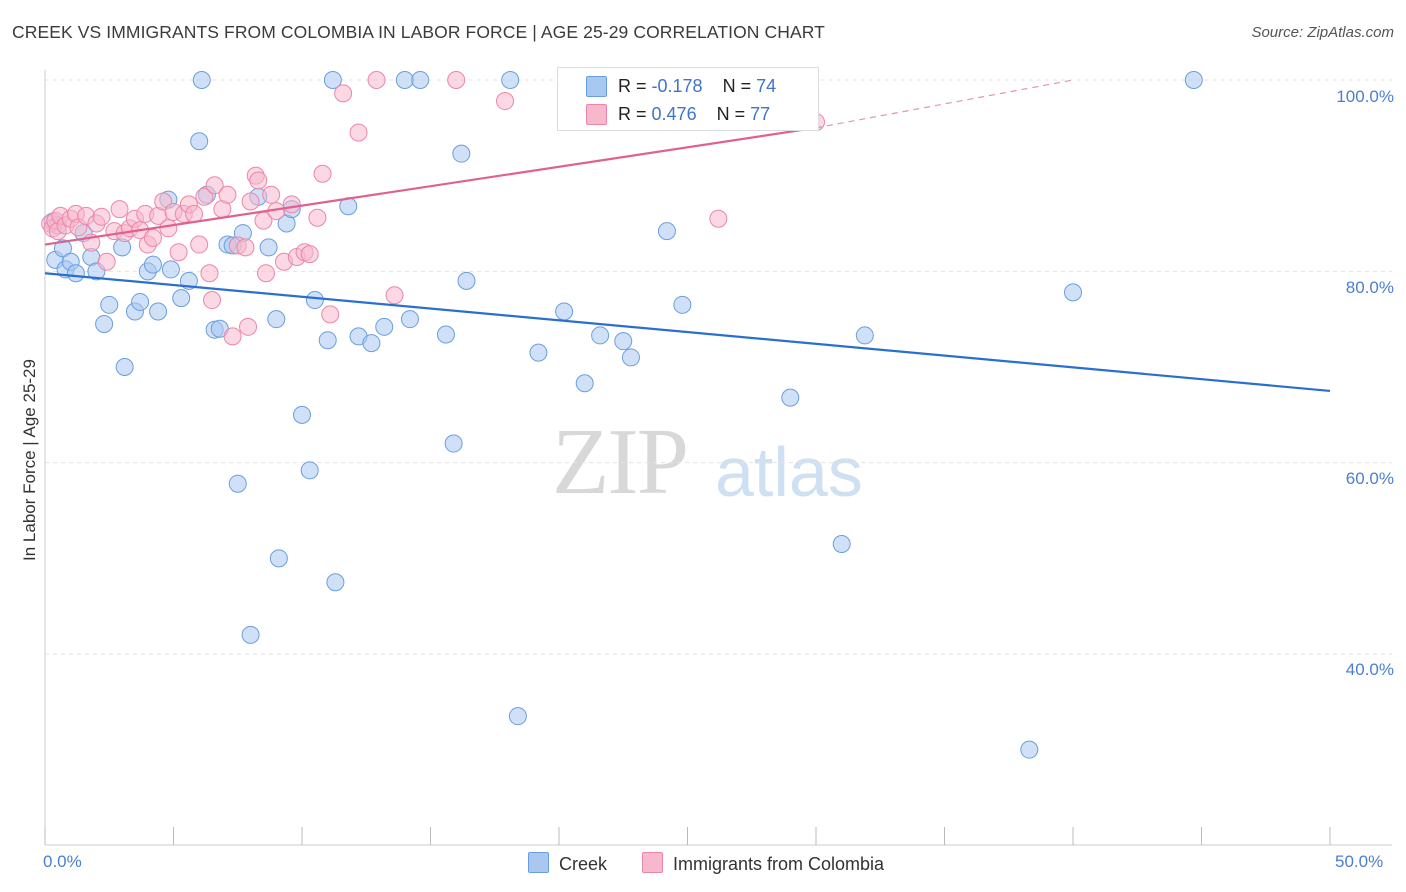  Describe the element at coordinates (1369, 669) in the screenshot. I see `y-tick-label: 40.0%` at that location.